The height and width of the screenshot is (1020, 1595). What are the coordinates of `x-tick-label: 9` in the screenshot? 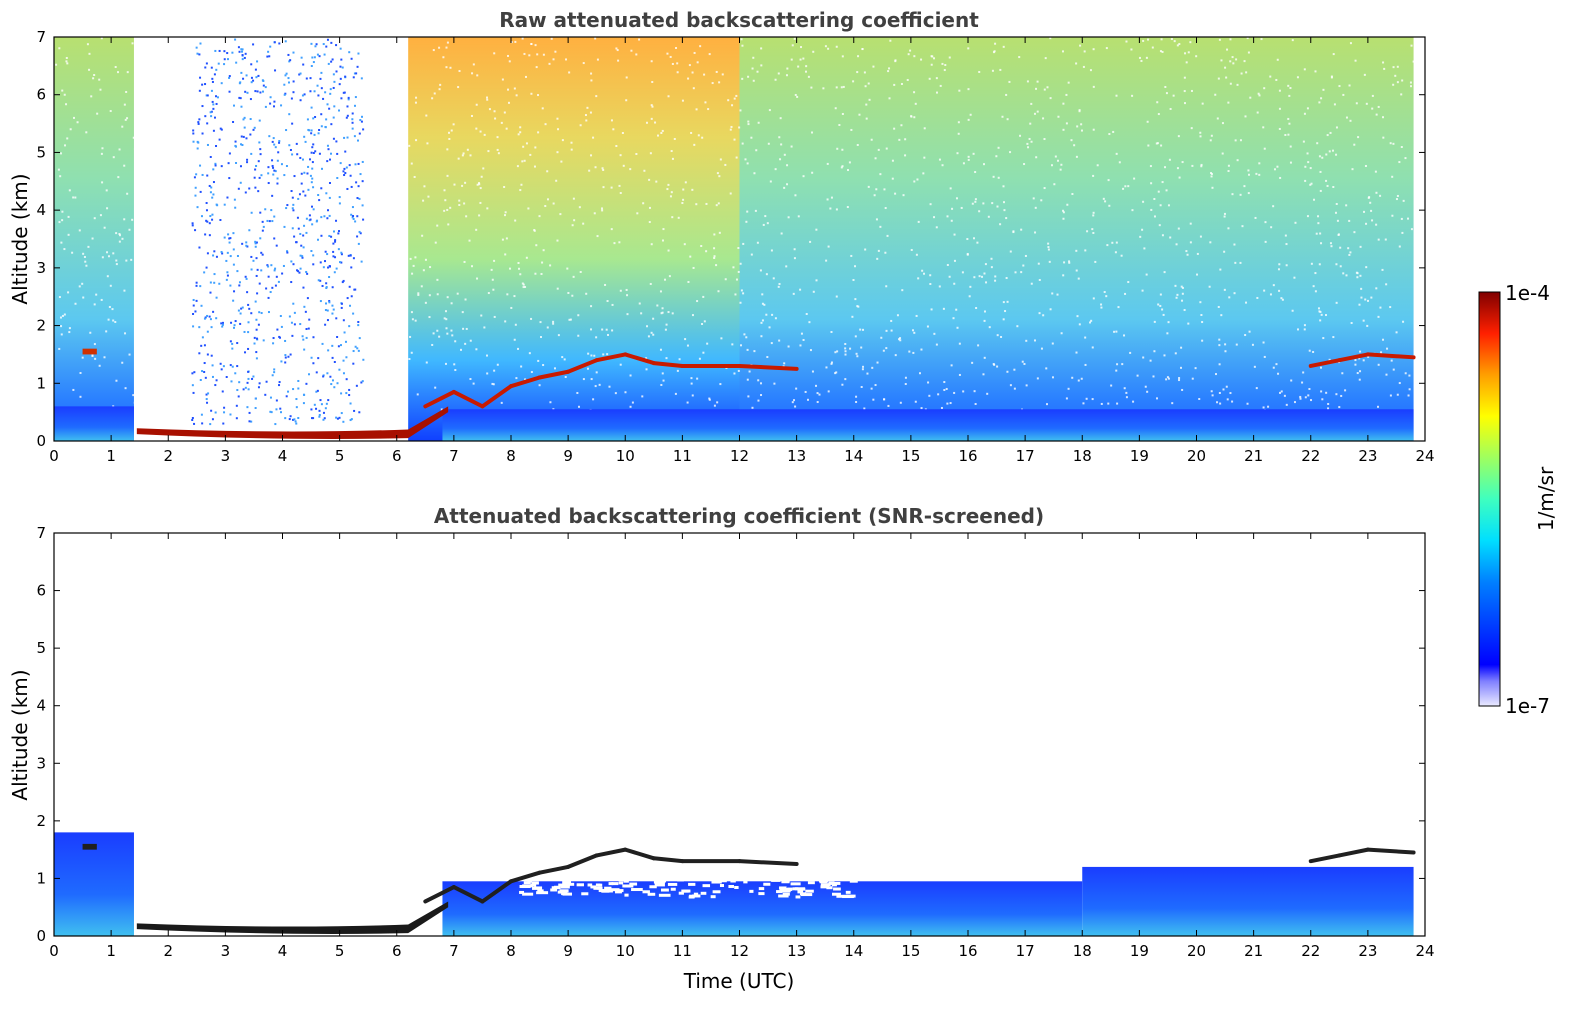 It's located at (568, 456).